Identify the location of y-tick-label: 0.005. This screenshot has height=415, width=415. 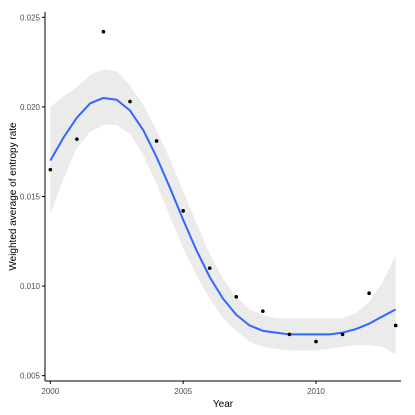
(30, 376).